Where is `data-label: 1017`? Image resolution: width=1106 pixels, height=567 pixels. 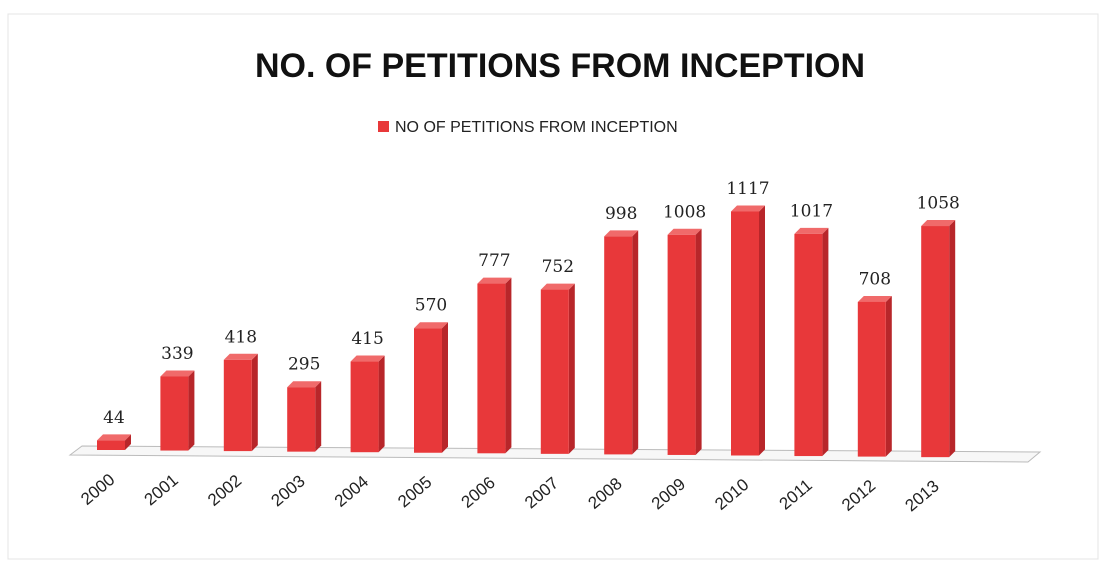
data-label: 1017 is located at coordinates (811, 211).